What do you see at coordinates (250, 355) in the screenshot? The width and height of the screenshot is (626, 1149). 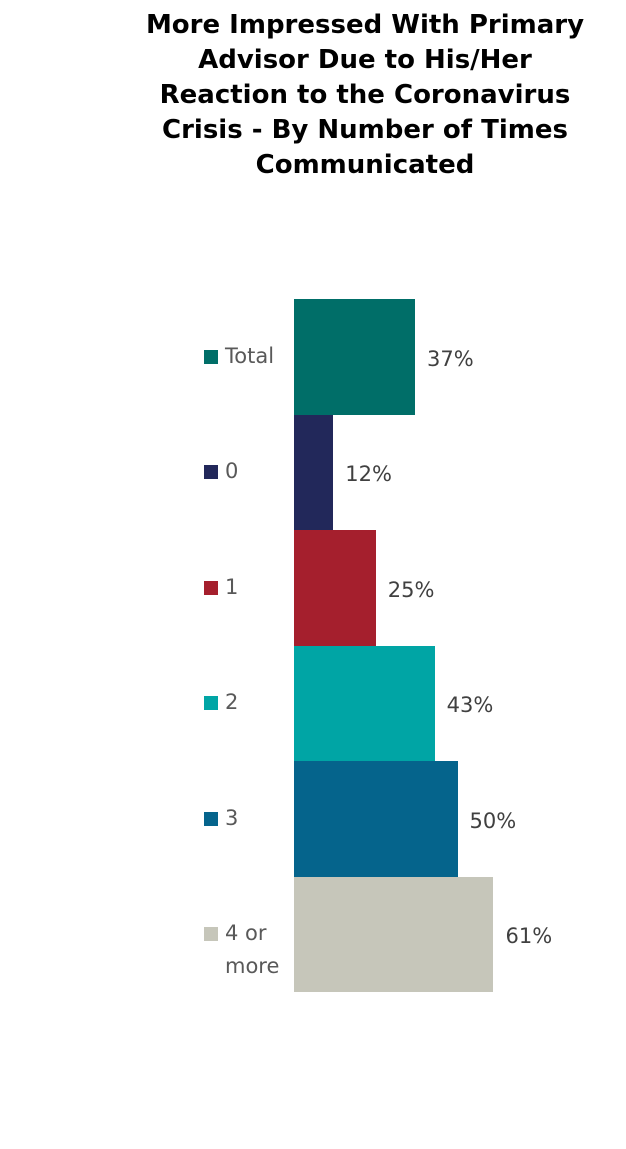 I see `legend-label: Total` at bounding box center [250, 355].